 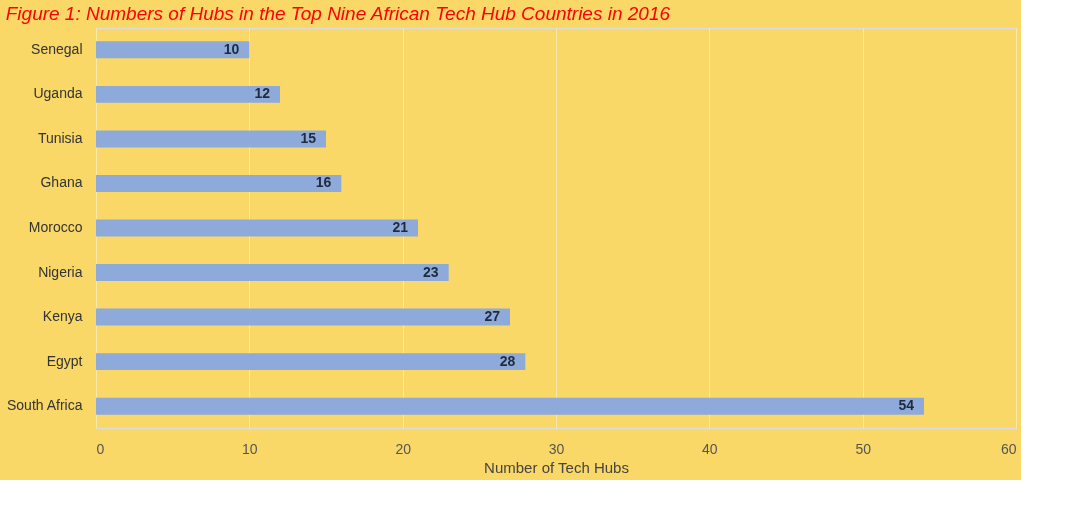 What do you see at coordinates (556, 467) in the screenshot?
I see `x-axis-title: Number of Tech Hubs` at bounding box center [556, 467].